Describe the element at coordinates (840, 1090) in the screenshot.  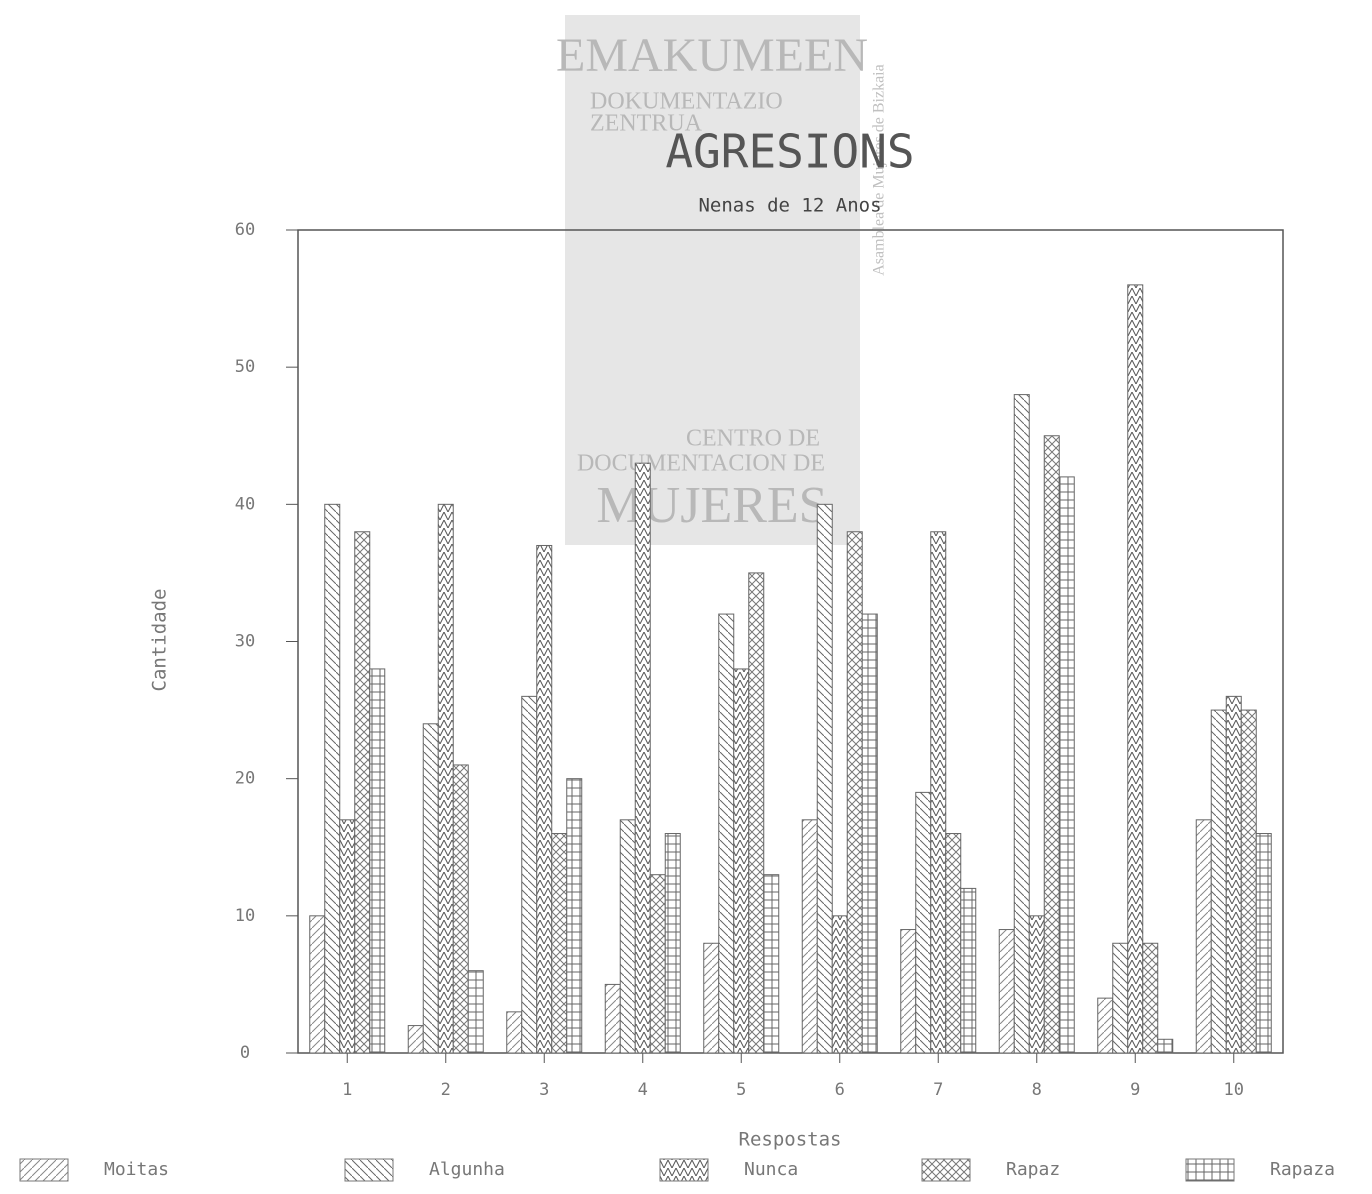
I see `x-tick-label: 6` at that location.